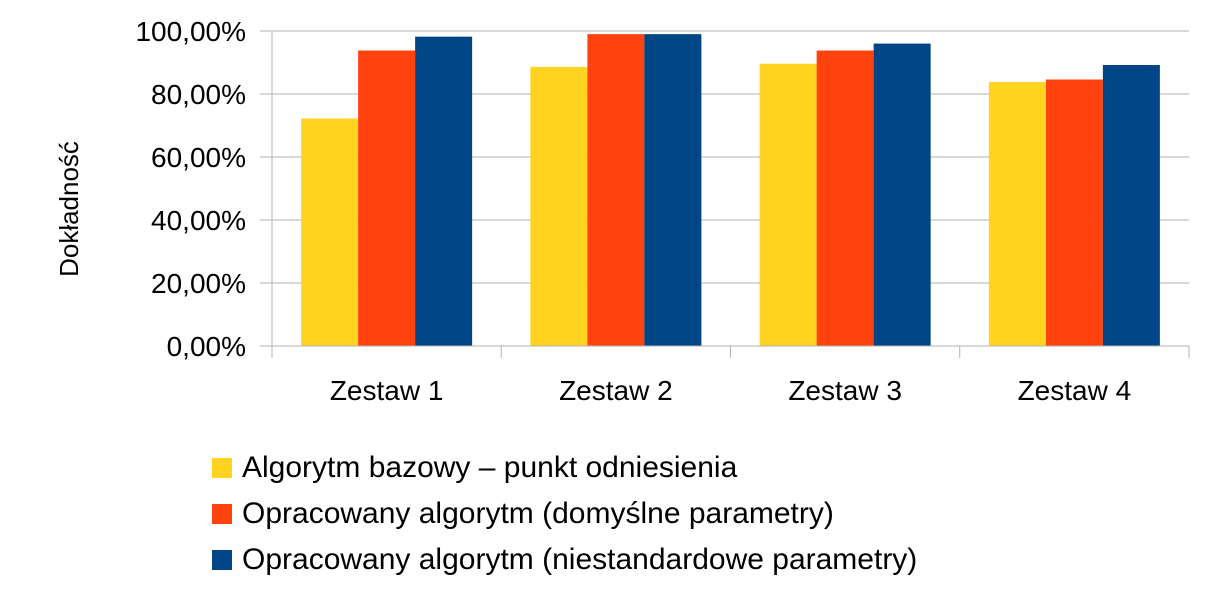 This screenshot has width=1213, height=589. Describe the element at coordinates (538, 513) in the screenshot. I see `legend-label: Opracowany algorytm (domyślne parametry)` at that location.